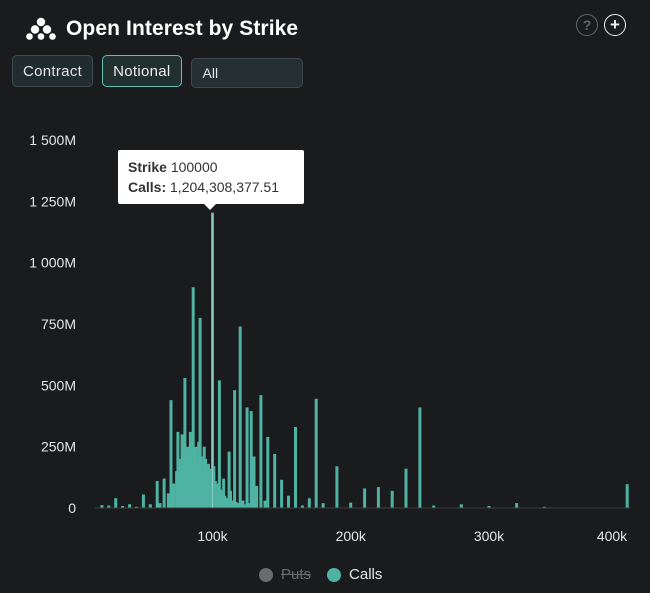  Describe the element at coordinates (601, 25) in the screenshot. I see `header-actions: ? +` at that location.